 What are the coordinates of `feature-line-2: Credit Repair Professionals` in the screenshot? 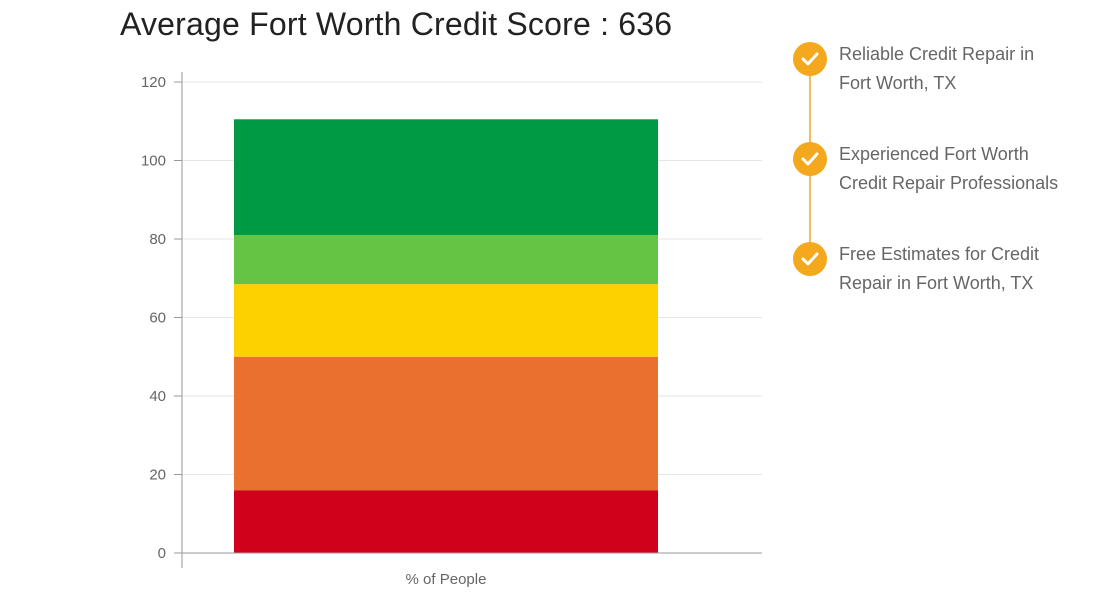 It's located at (949, 183).